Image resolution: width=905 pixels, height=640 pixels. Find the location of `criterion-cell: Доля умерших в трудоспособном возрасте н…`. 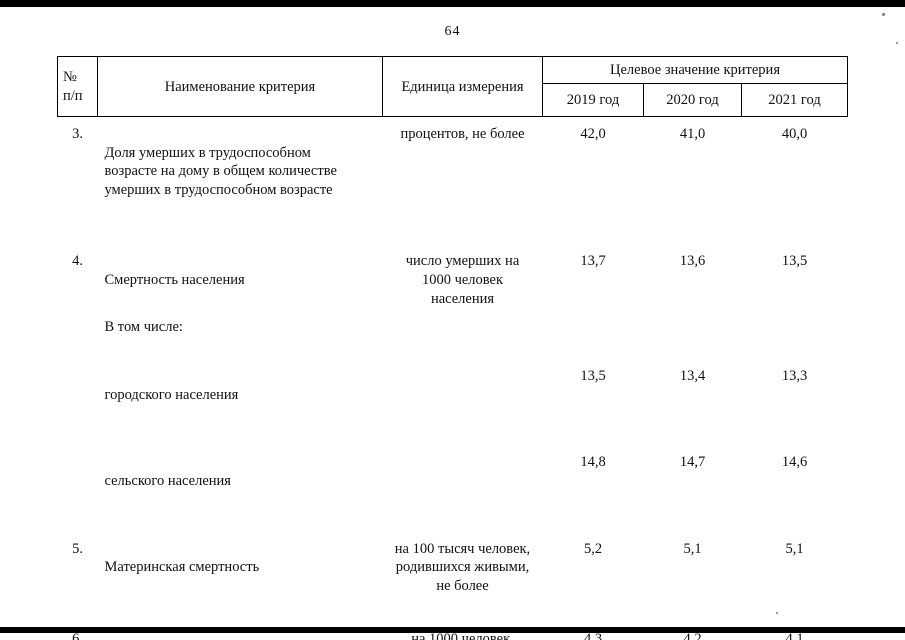

criterion-cell: Доля умерших в трудоспособном возрасте н… is located at coordinates (240, 177).